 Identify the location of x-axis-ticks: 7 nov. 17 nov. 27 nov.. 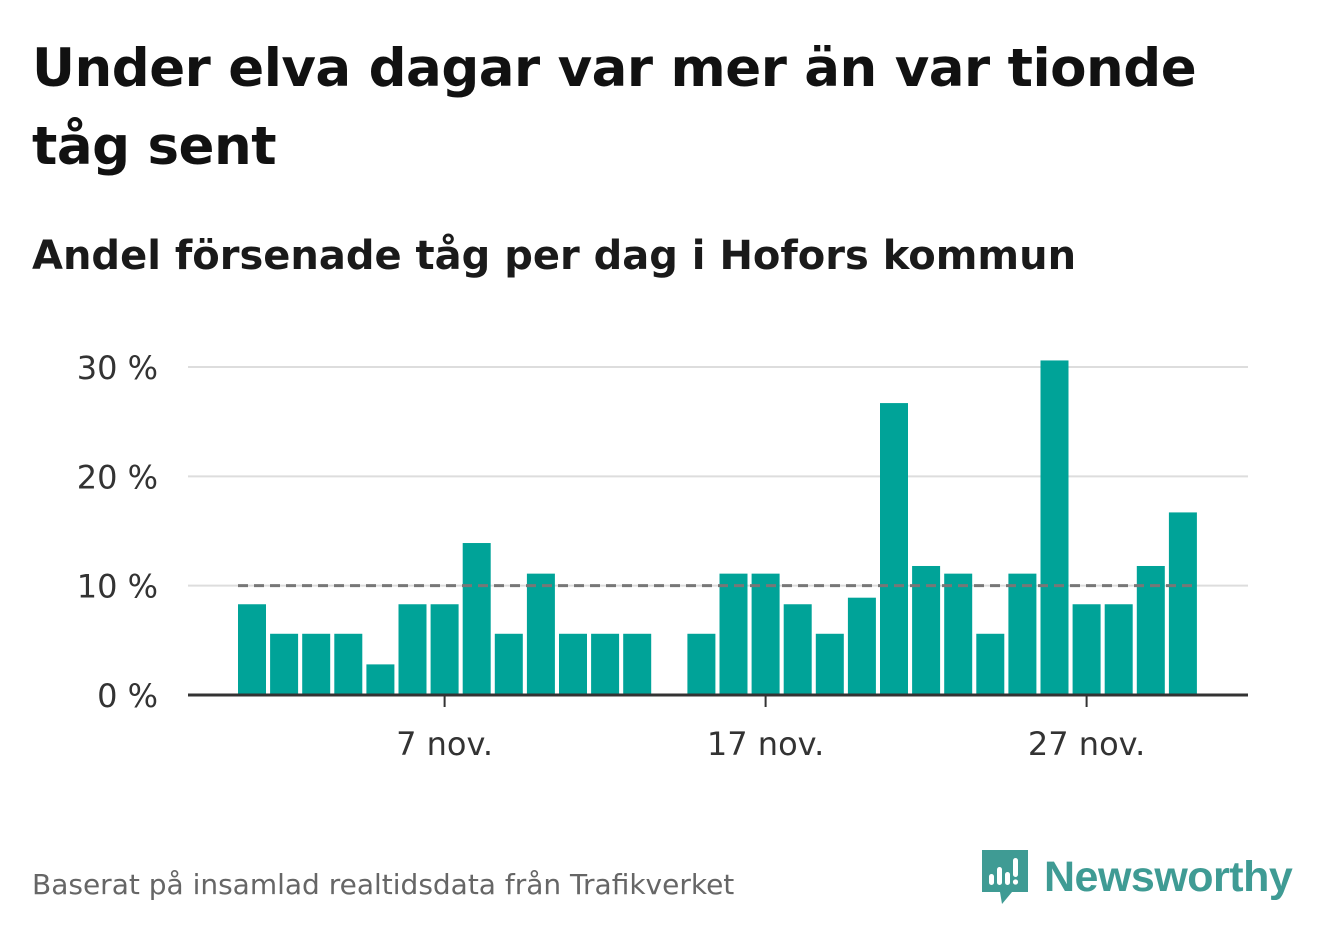
(770, 729).